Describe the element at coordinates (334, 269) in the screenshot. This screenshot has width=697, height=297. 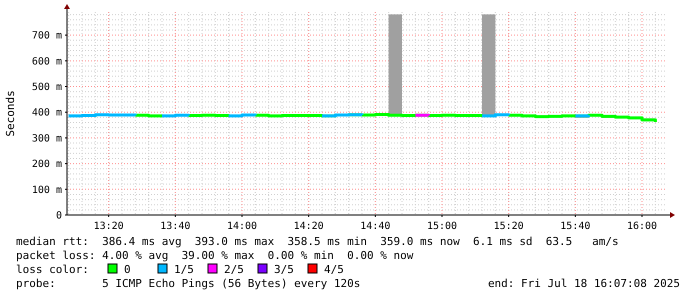
I see `legend-label: 4/5` at that location.